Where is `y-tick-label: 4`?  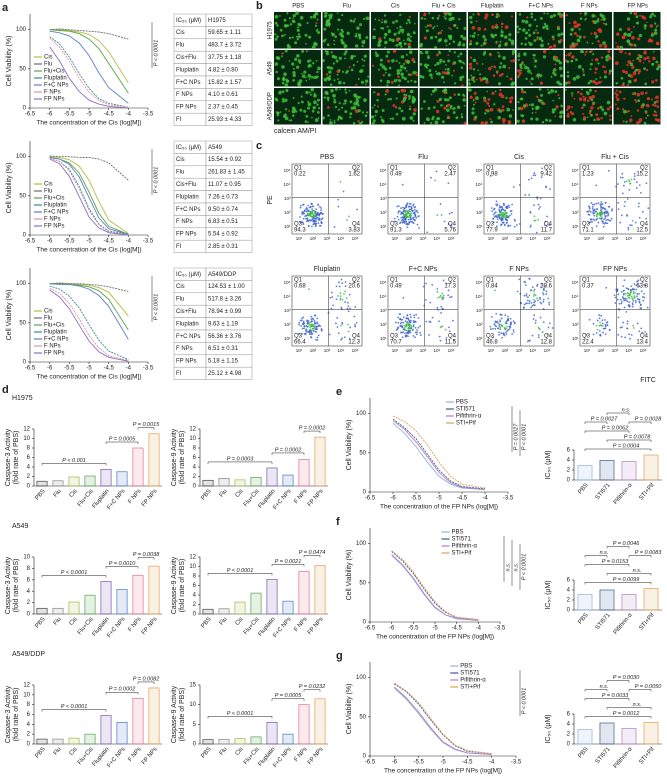 y-tick-label: 4 is located at coordinates (29, 725).